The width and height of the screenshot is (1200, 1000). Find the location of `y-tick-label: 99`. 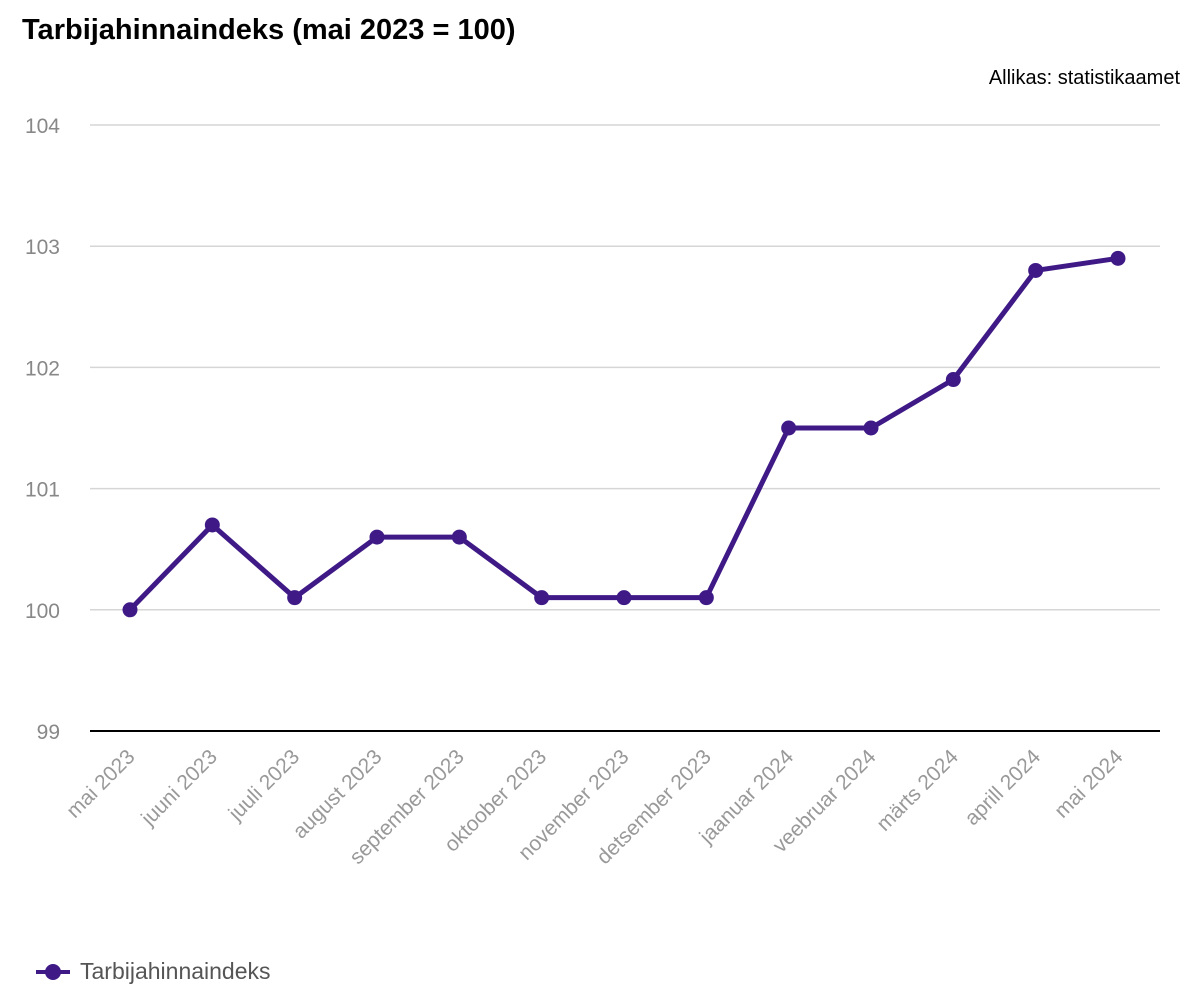

y-tick-label: 99 is located at coordinates (48, 732).